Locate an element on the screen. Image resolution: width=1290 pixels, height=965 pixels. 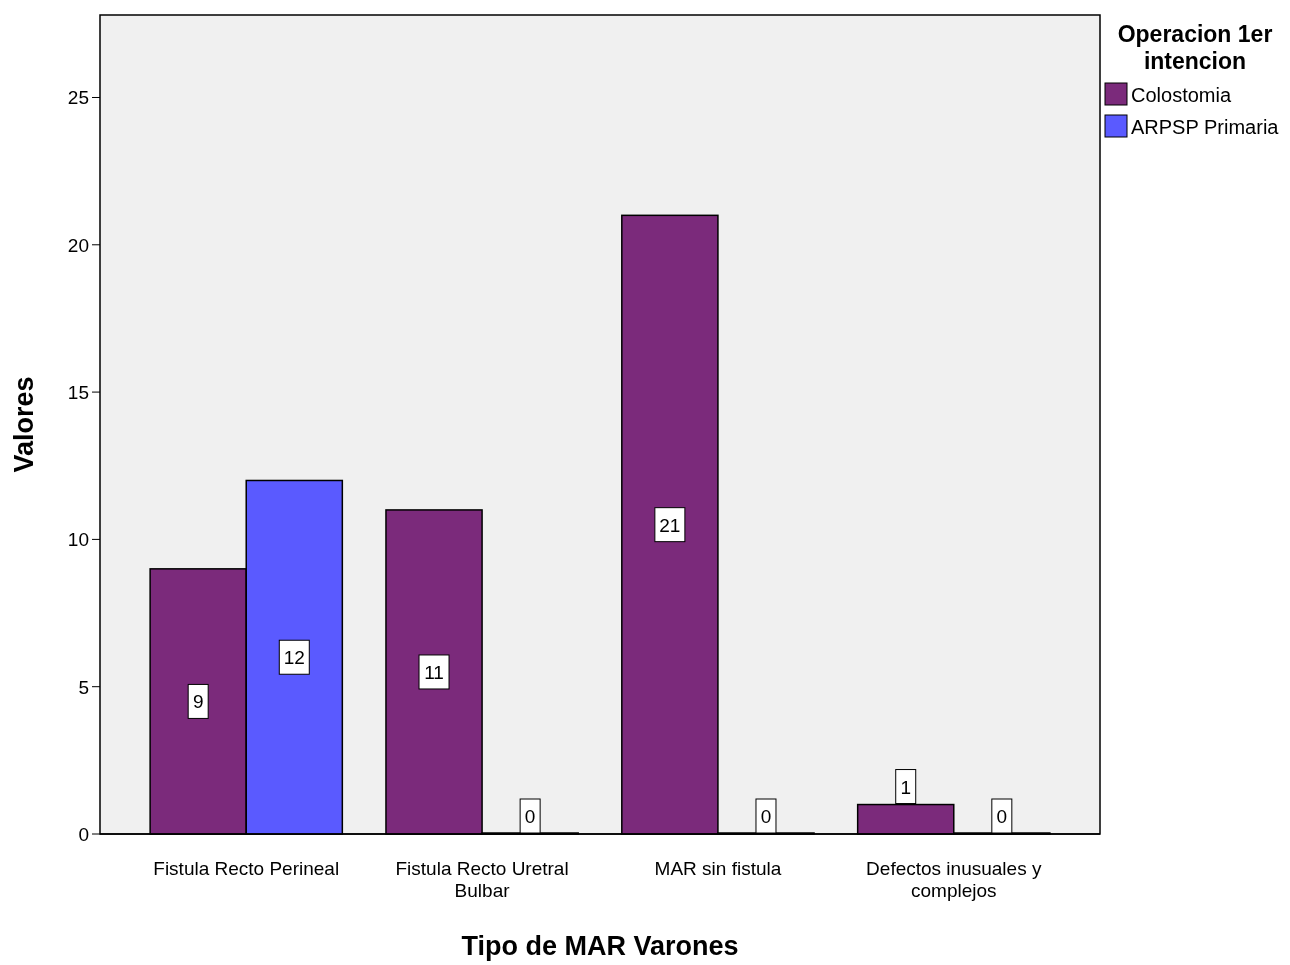
data-label: 21 is located at coordinates (670, 525).